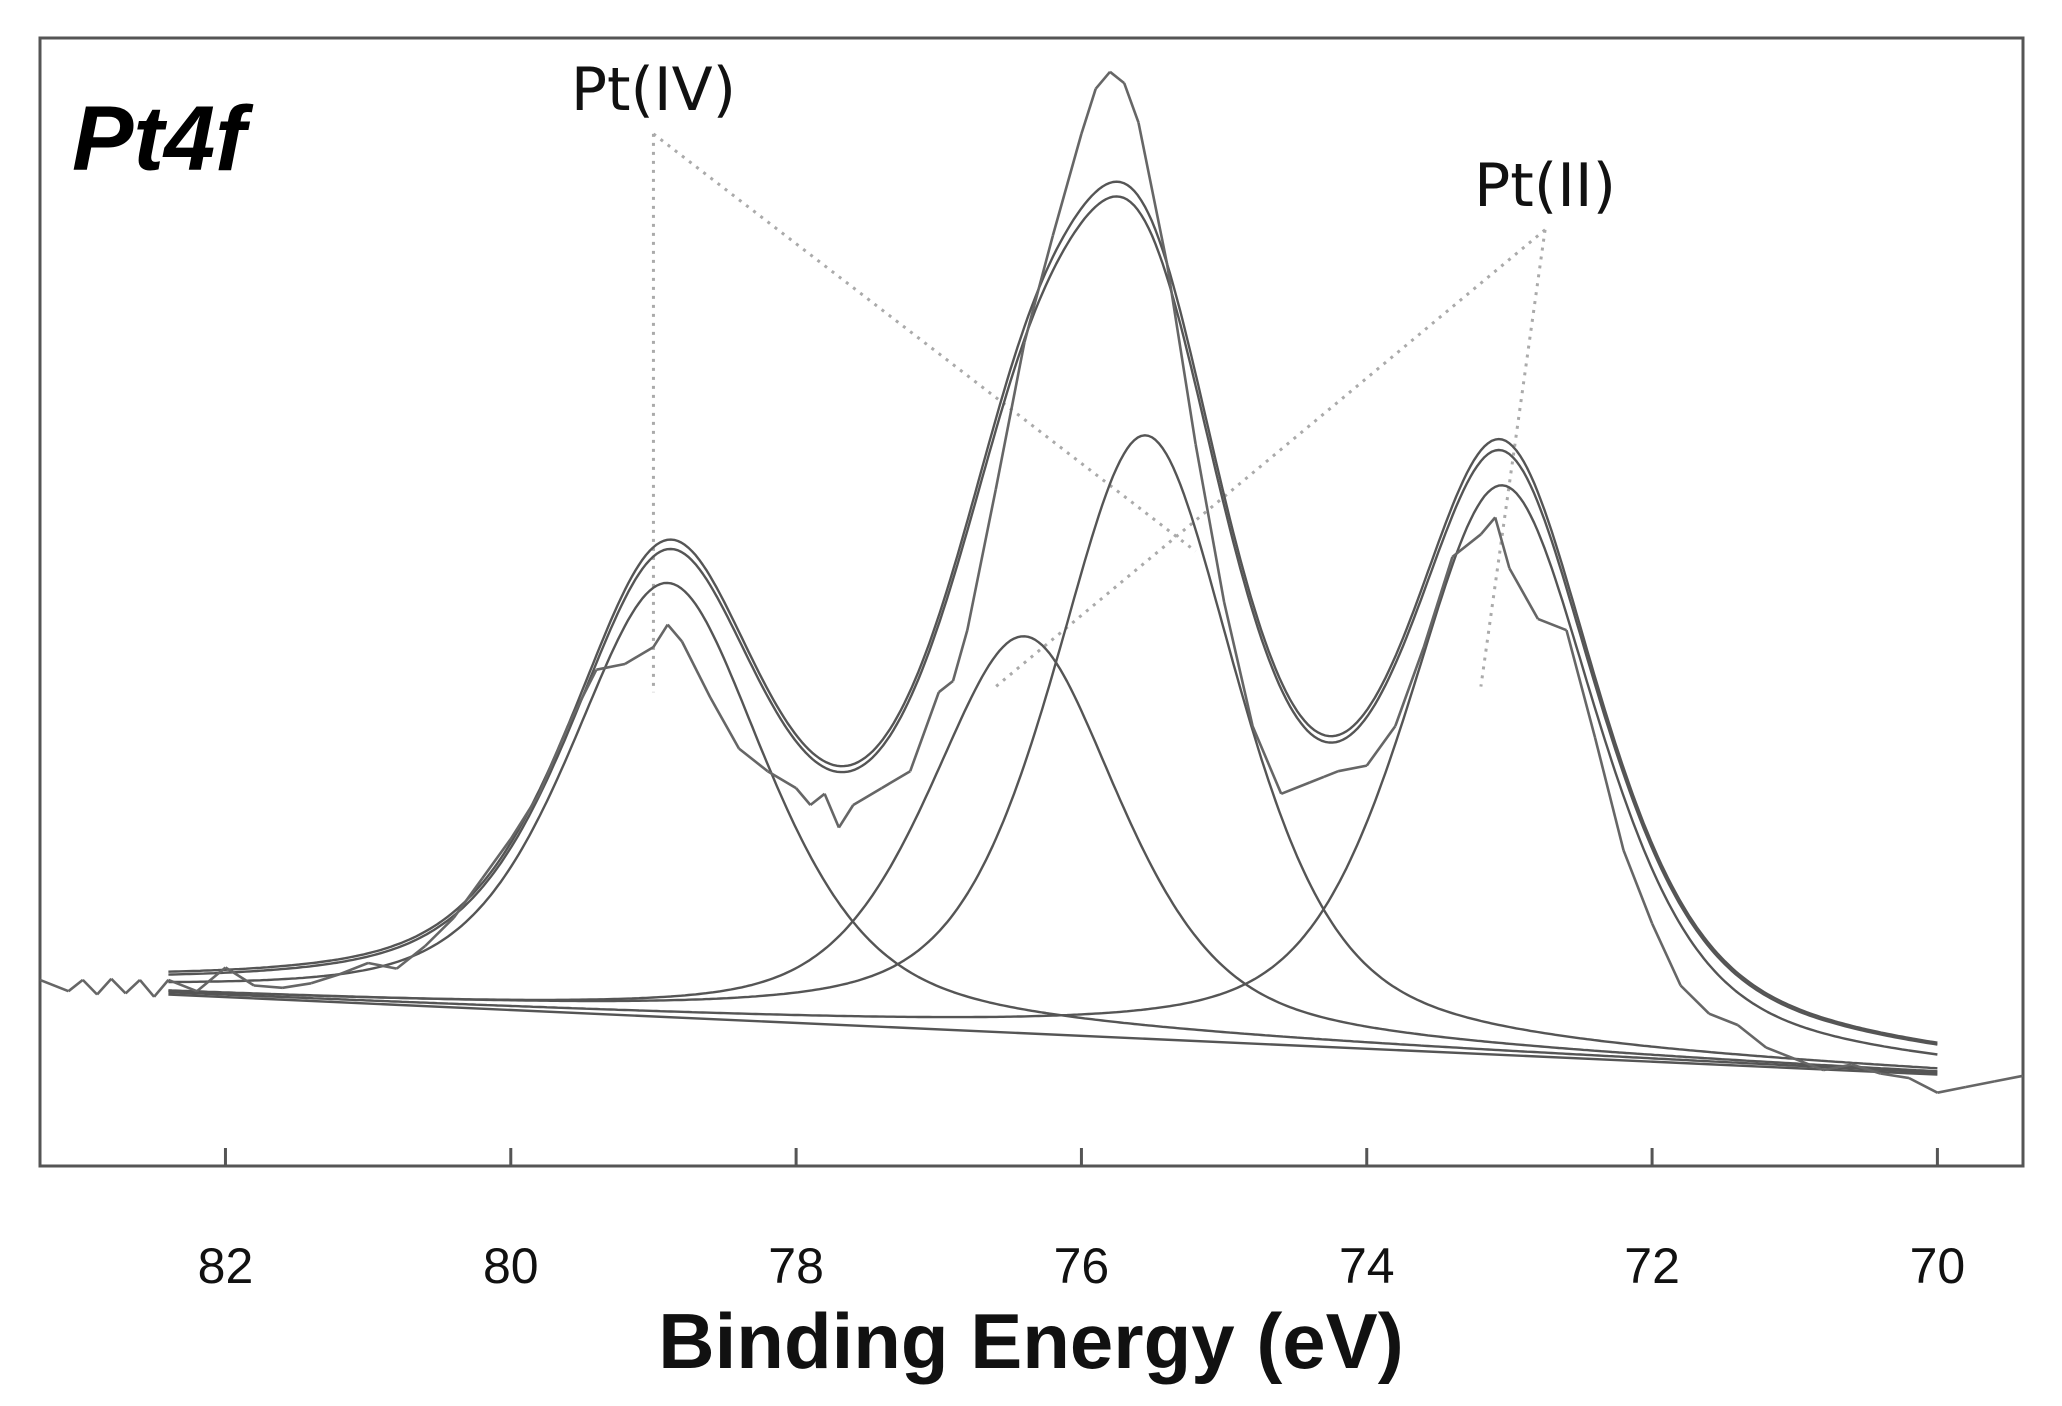  Describe the element at coordinates (1652, 1266) in the screenshot. I see `x-tick-label-72: 72` at that location.